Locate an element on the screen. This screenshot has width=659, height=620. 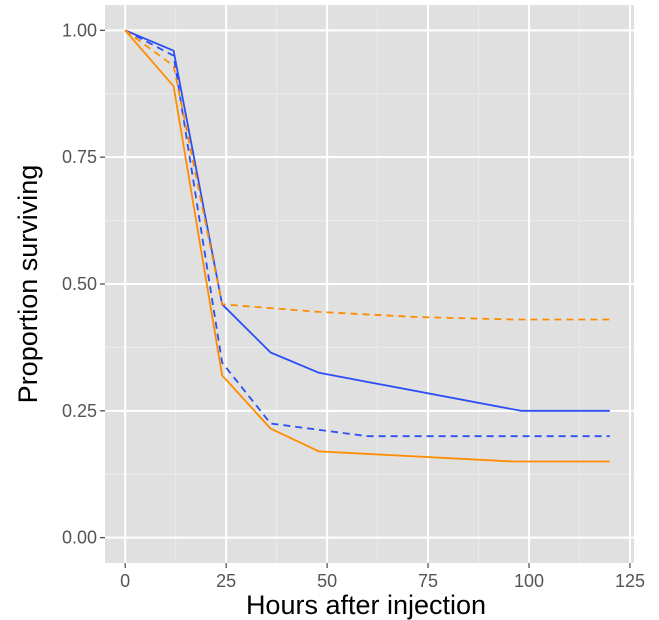
x-tick-label: 125 is located at coordinates (630, 581).